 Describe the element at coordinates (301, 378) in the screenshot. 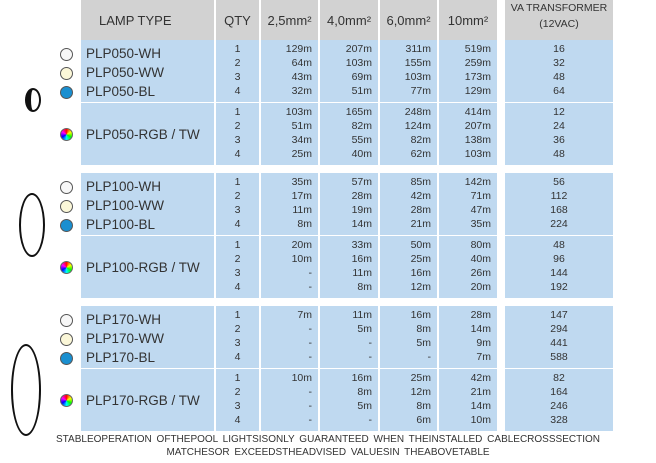

I see `length-2-5mm: 10m` at that location.